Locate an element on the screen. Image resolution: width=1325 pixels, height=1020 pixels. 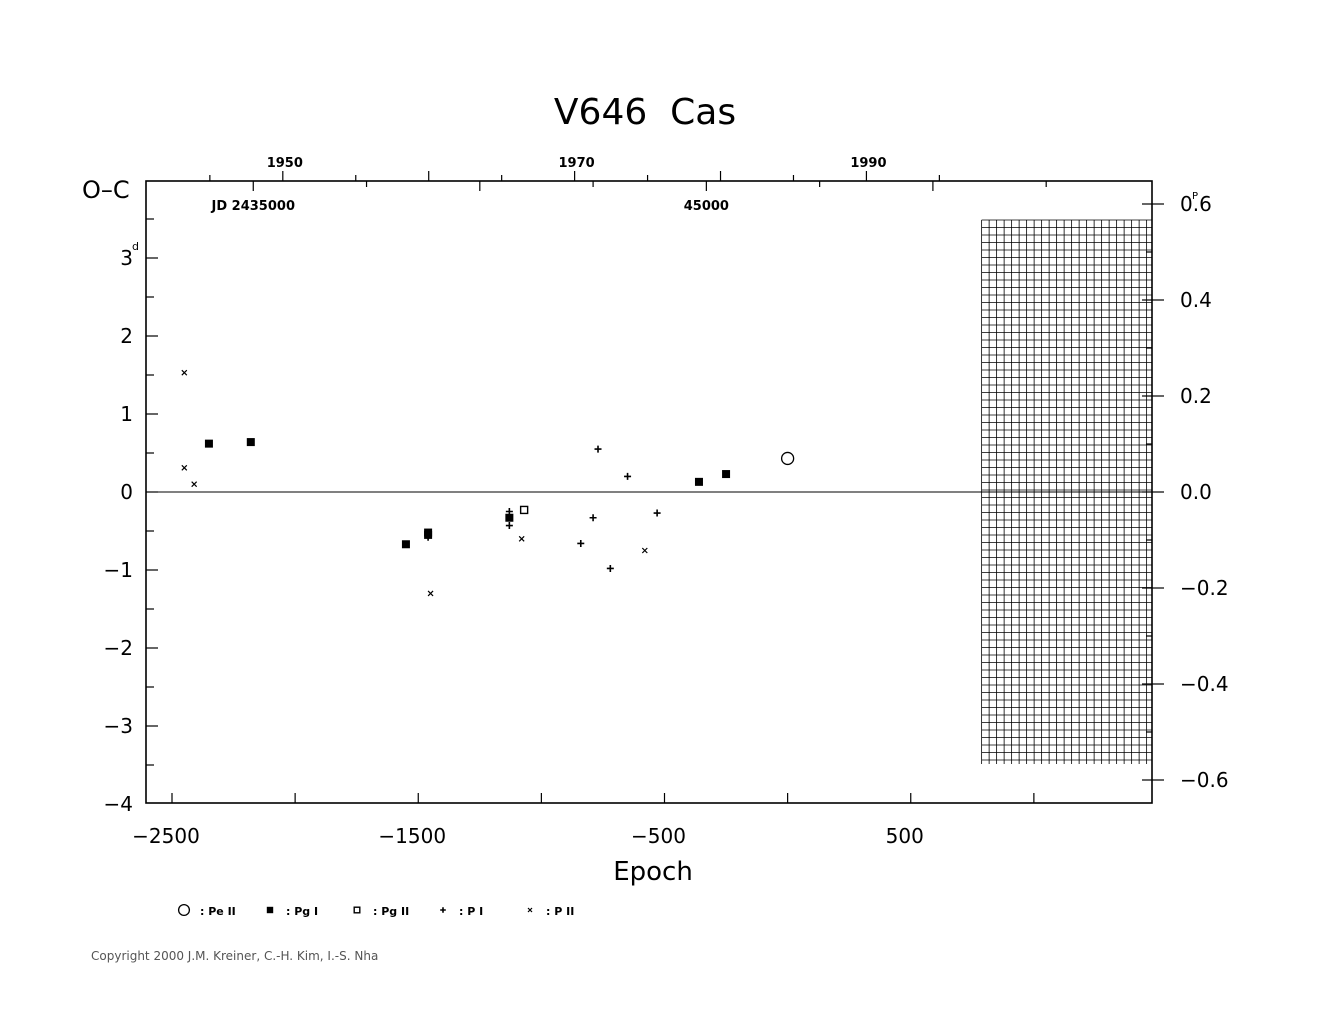
top-jd-label: JD 2435000 is located at coordinates (253, 206).